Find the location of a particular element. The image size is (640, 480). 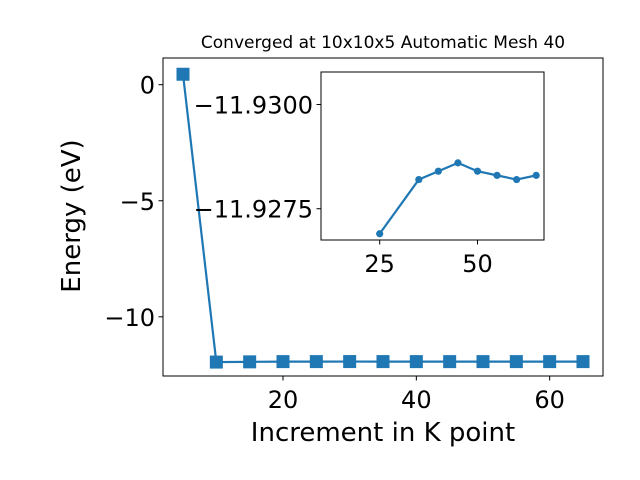

inset-x-tick-label: 50 is located at coordinates (477, 264).